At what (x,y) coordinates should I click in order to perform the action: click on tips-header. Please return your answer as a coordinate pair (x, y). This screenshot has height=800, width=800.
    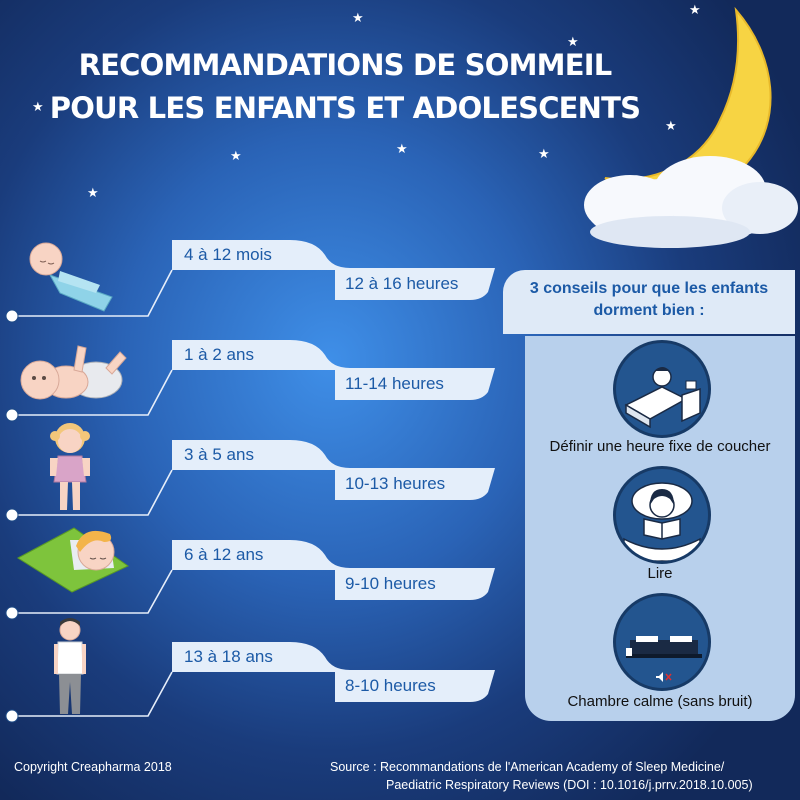
    Looking at the image, I should click on (649, 302).